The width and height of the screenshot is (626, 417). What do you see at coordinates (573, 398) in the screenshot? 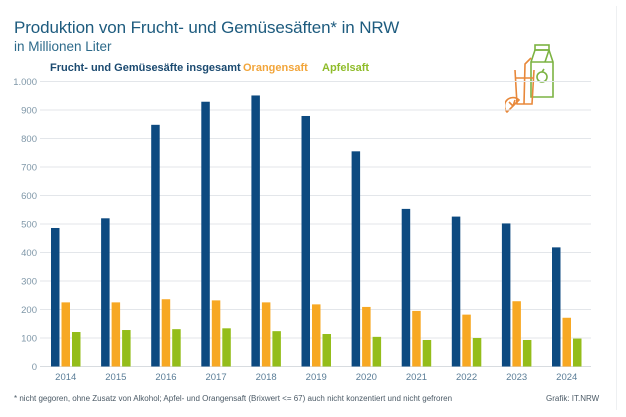
I see `source-credit: Grafik: IT.NRW` at bounding box center [573, 398].